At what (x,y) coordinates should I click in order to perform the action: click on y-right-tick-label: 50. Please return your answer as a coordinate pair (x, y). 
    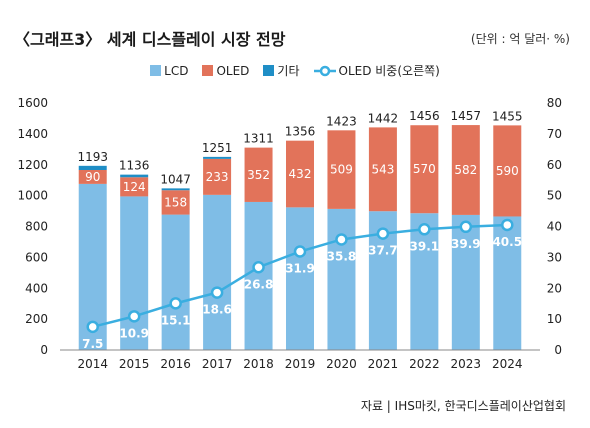
    Looking at the image, I should click on (554, 196).